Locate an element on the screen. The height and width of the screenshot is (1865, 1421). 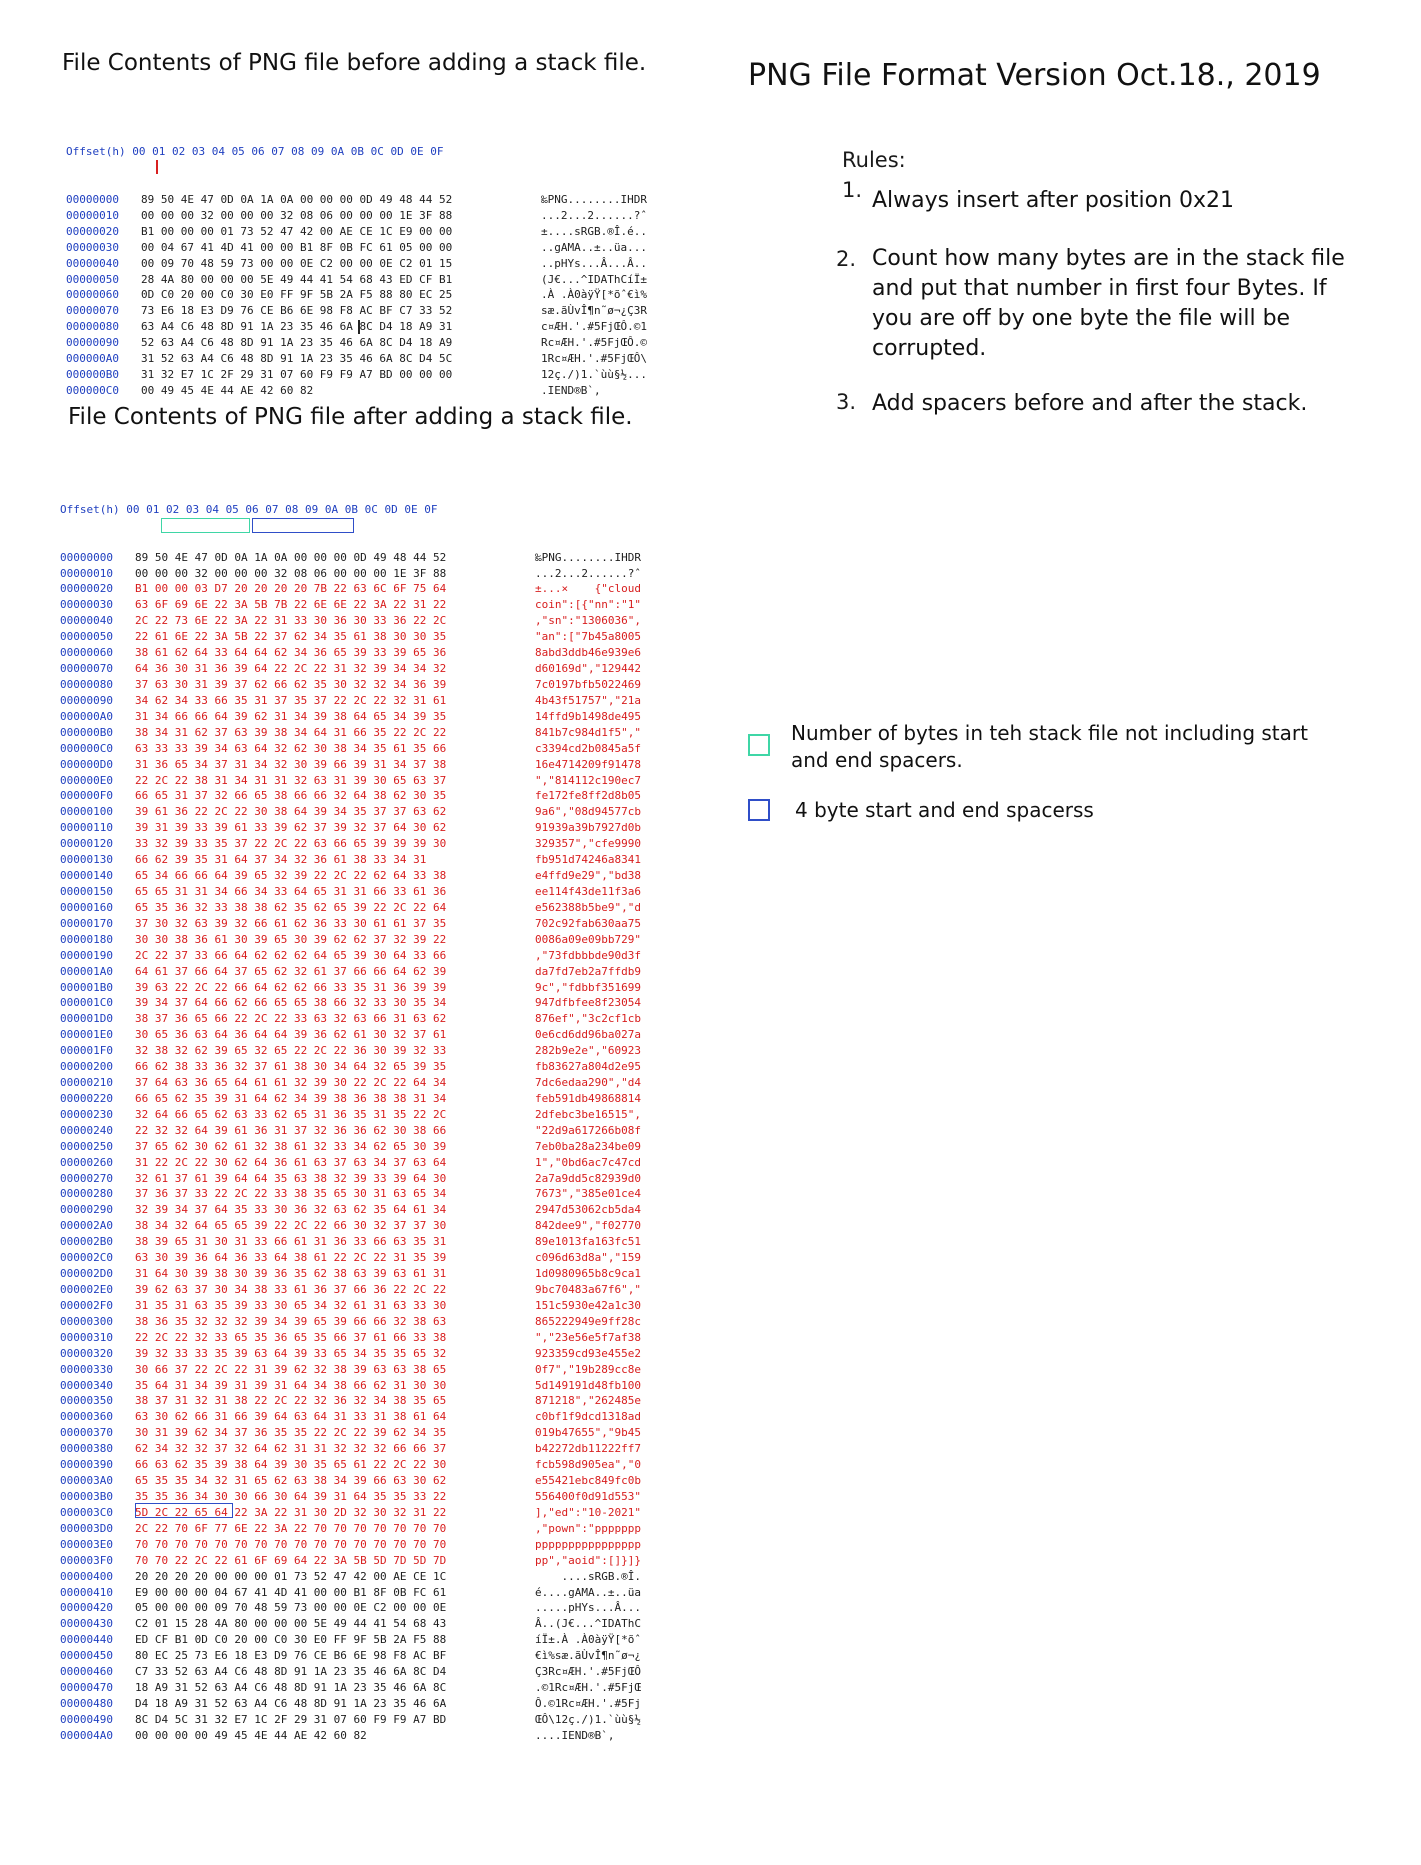
hex-ascii: 923359cd93e455e2 is located at coordinates (588, 1353).